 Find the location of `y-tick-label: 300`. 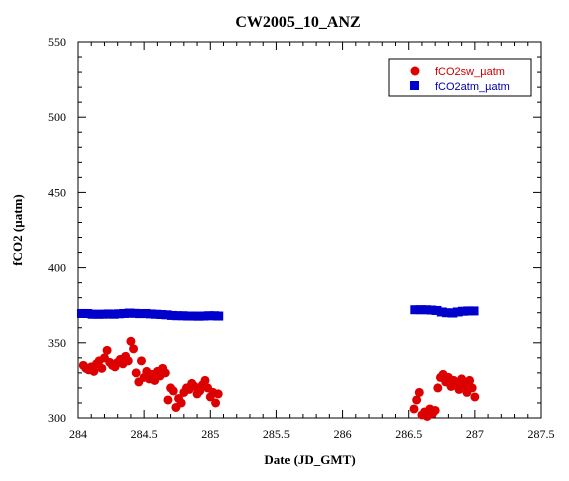

y-tick-label: 300 is located at coordinates (57, 418).